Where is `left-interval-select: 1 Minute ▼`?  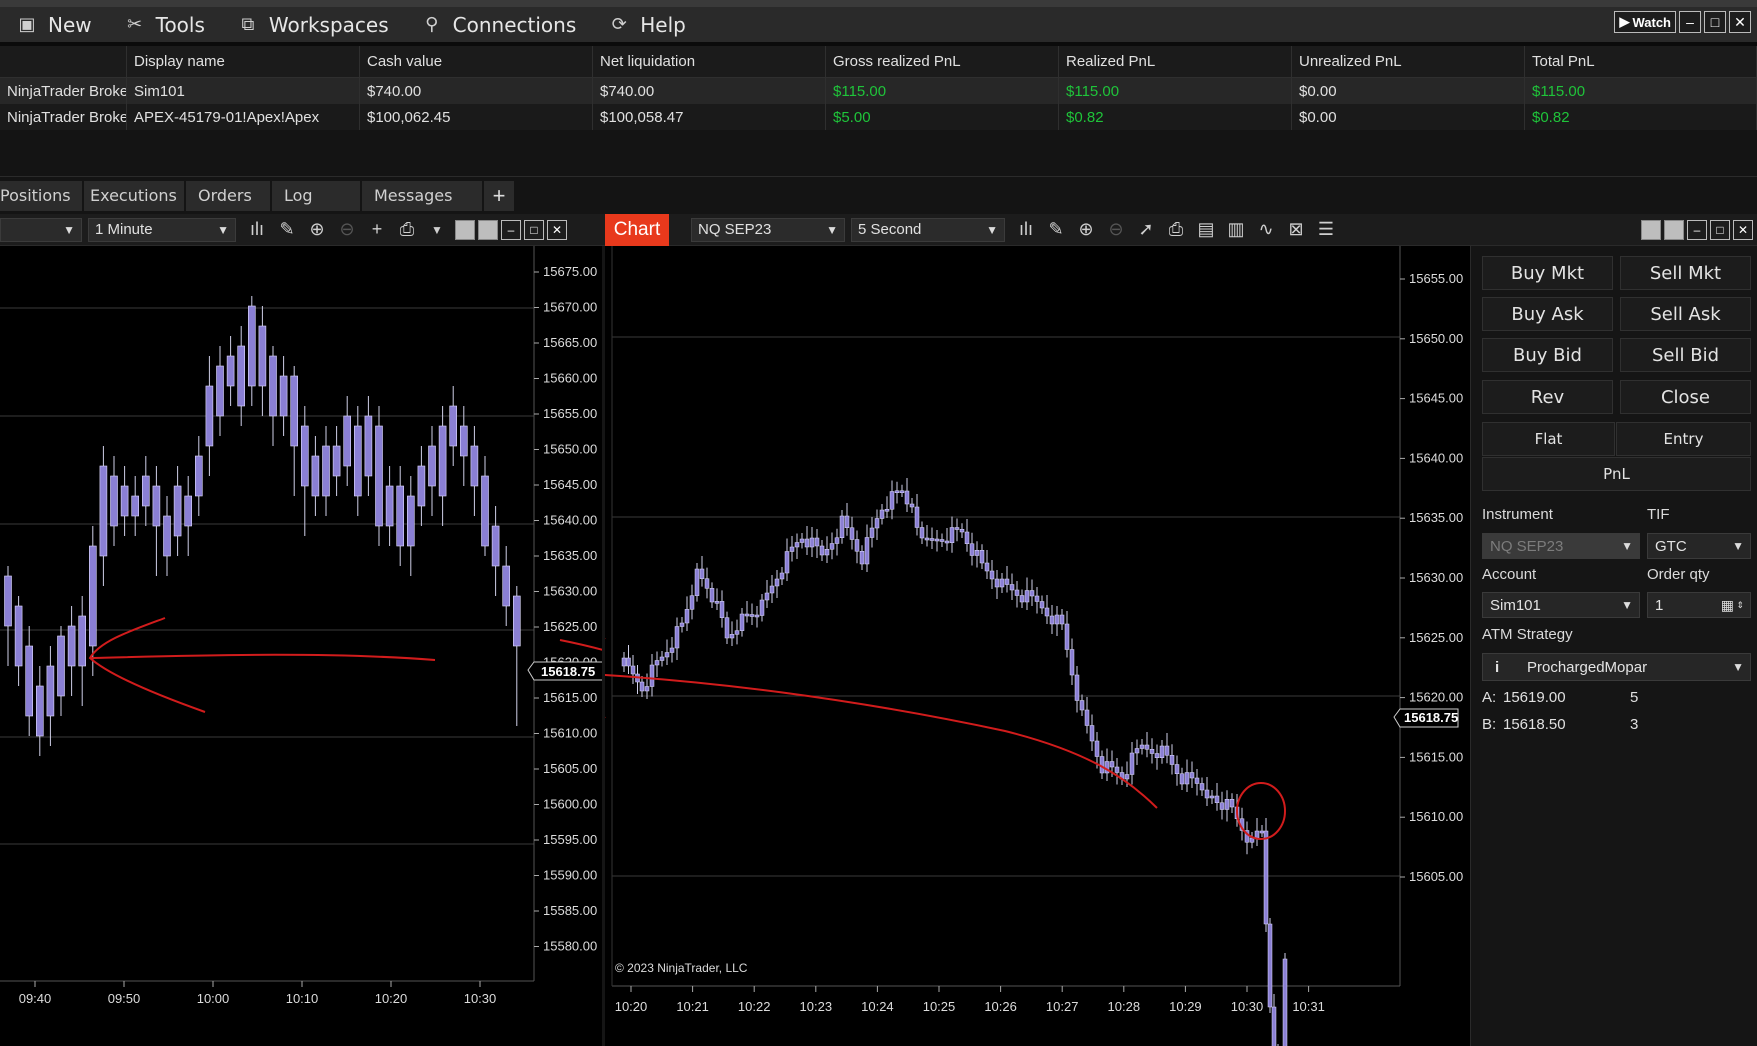
left-interval-select: 1 Minute ▼ is located at coordinates (162, 229).